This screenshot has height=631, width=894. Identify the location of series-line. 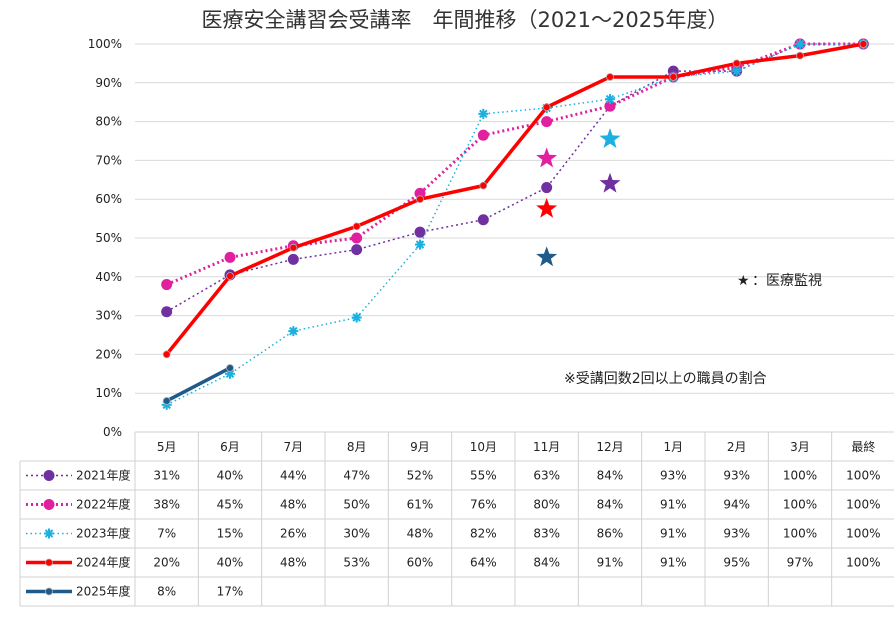
(198, 384).